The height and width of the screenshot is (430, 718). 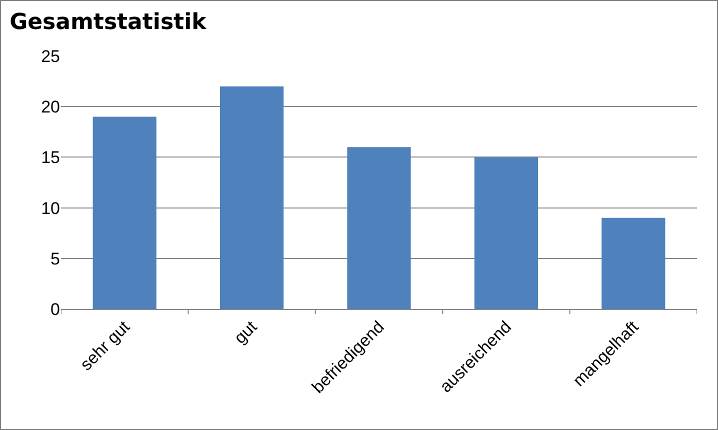 What do you see at coordinates (50, 158) in the screenshot?
I see `y-tick-label: 15` at bounding box center [50, 158].